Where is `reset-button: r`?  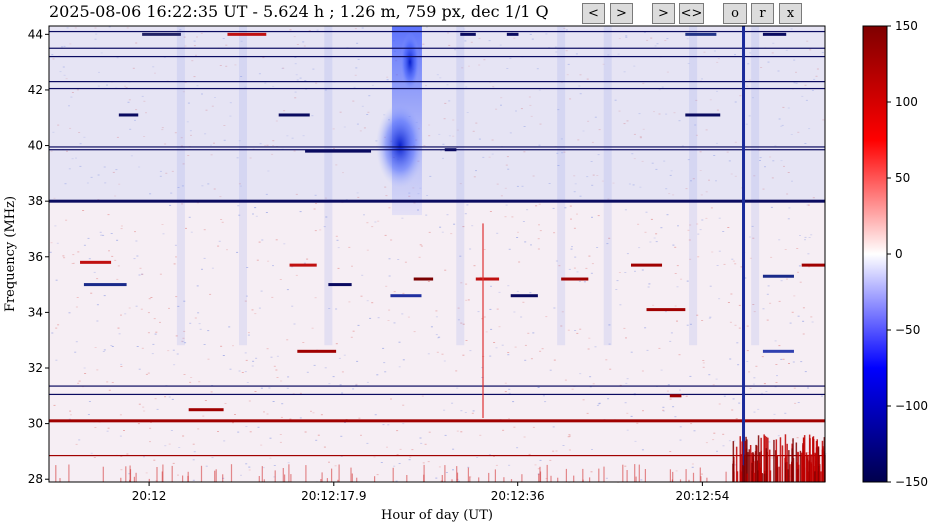
reset-button: r is located at coordinates (762, 13).